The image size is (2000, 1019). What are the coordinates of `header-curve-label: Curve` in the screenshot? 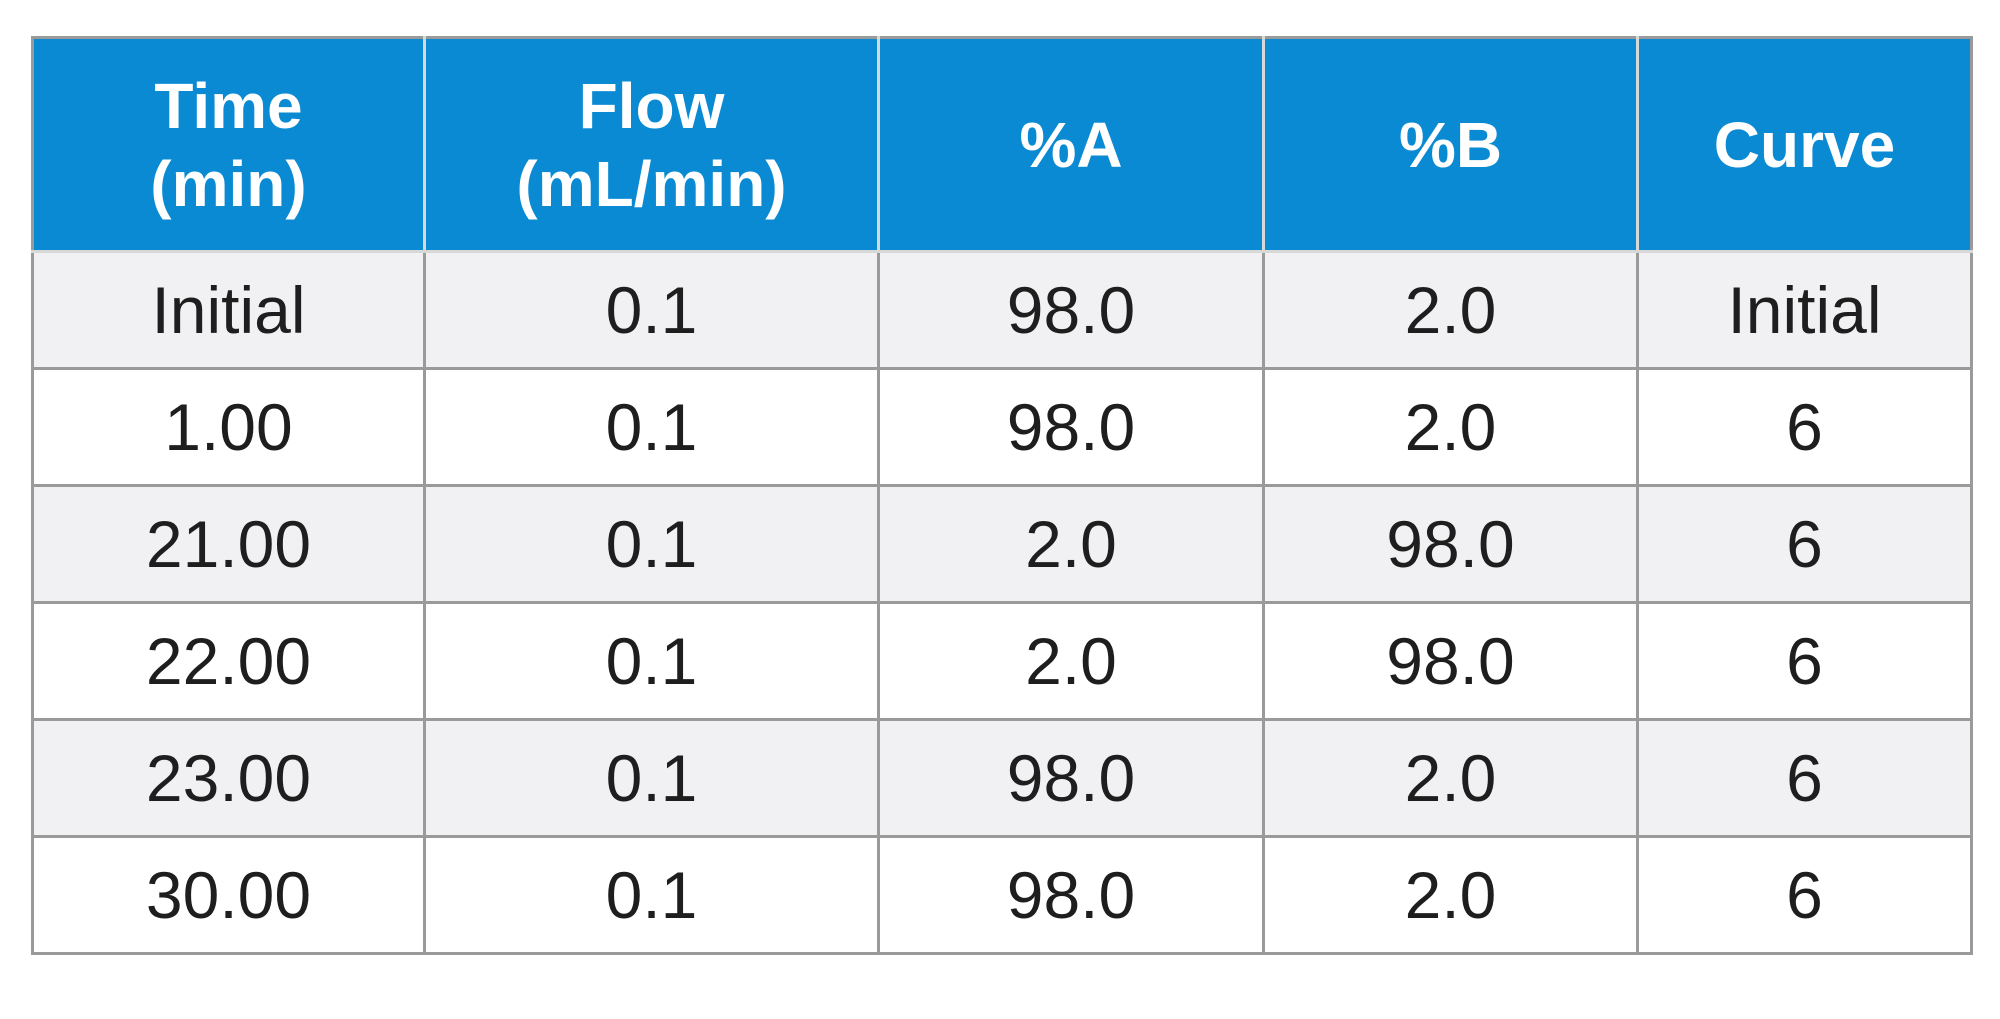 It's located at (1804, 144).